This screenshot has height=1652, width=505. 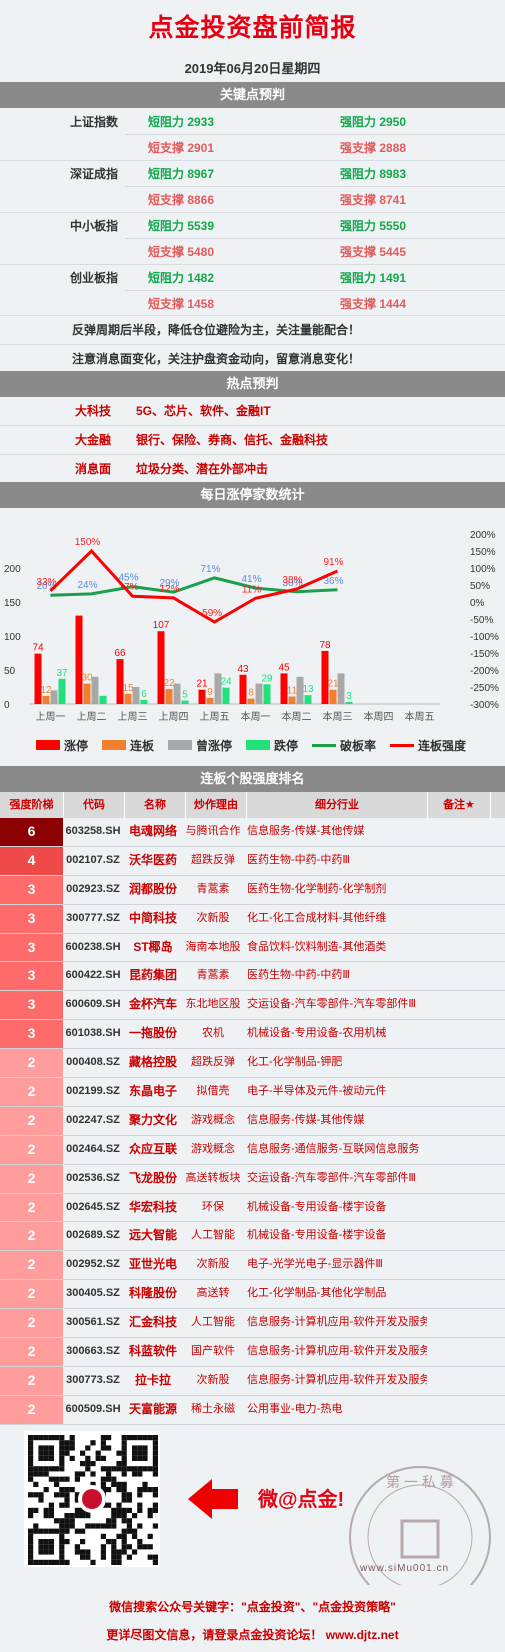 I want to click on name-cell: 飞龙股份, so click(x=152, y=1177).